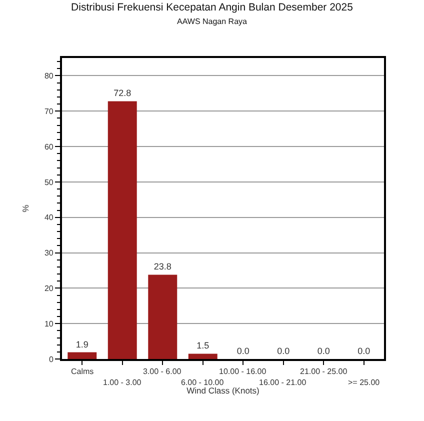 This screenshot has width=424, height=421. What do you see at coordinates (364, 382) in the screenshot?
I see `x-tick-label: >= 25.00` at bounding box center [364, 382].